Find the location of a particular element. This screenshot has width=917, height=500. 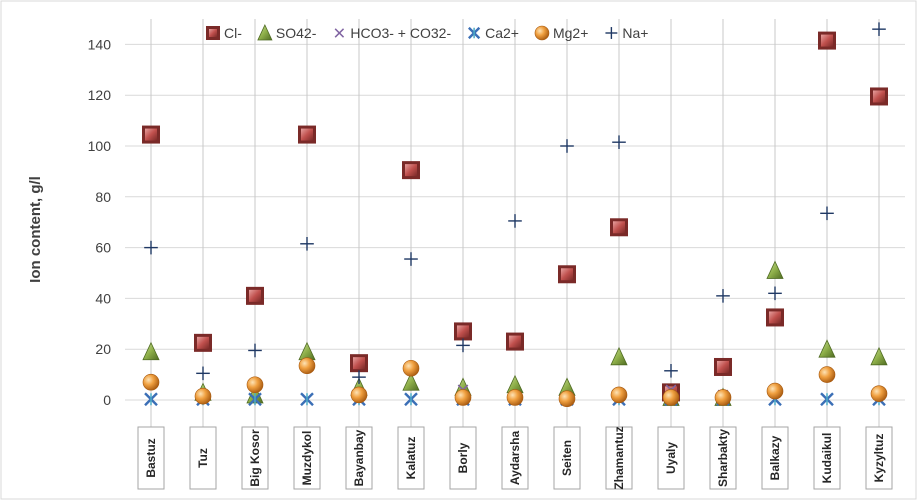

legend-item: HCO3- + CO32- is located at coordinates (392, 33).